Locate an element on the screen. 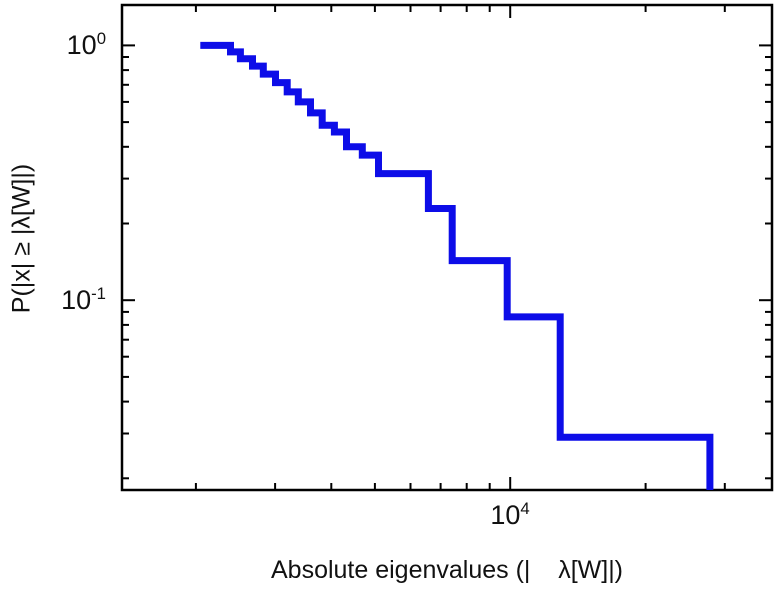 The width and height of the screenshot is (775, 600). y-tick-label-1e0: 100 is located at coordinates (72, 45).